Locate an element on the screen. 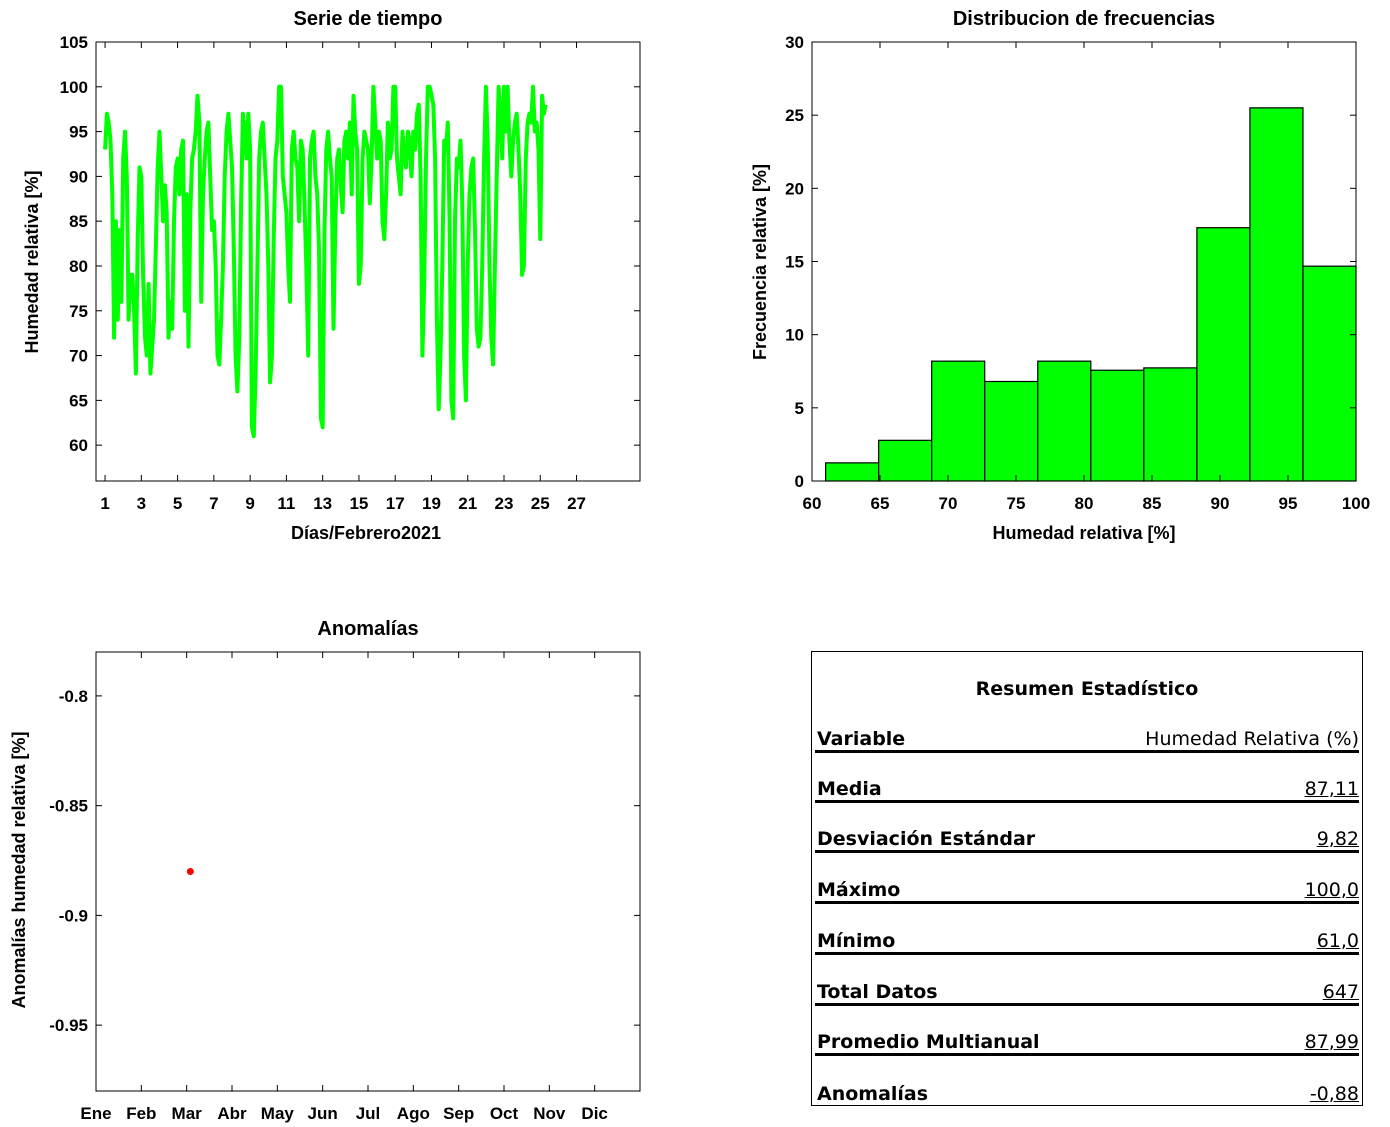  summary-row: Anomalías -0,88 is located at coordinates (1087, 1092).